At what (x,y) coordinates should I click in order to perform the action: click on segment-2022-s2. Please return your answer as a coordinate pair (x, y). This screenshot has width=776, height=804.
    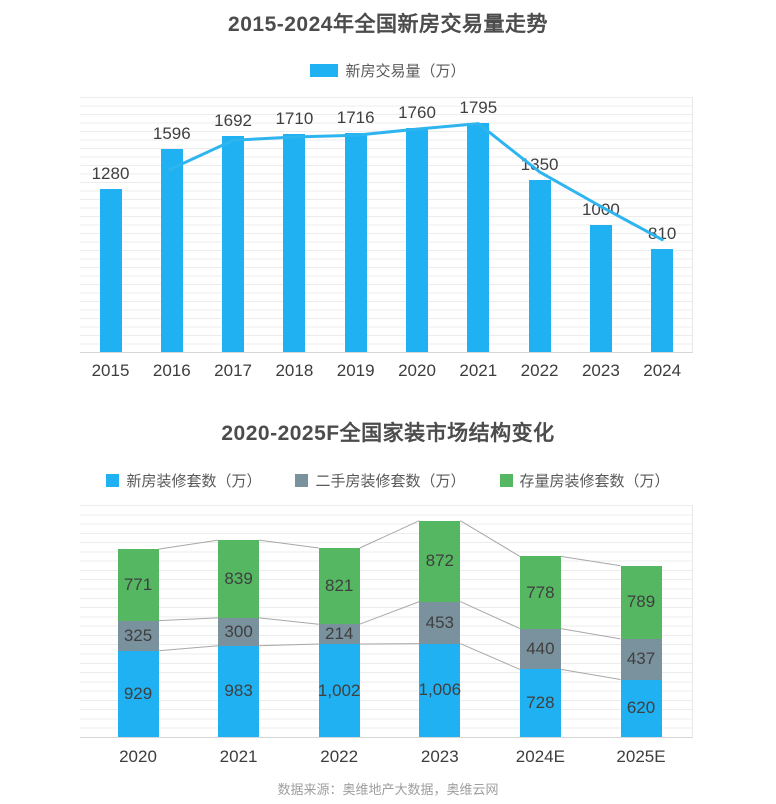
    Looking at the image, I should click on (339, 586).